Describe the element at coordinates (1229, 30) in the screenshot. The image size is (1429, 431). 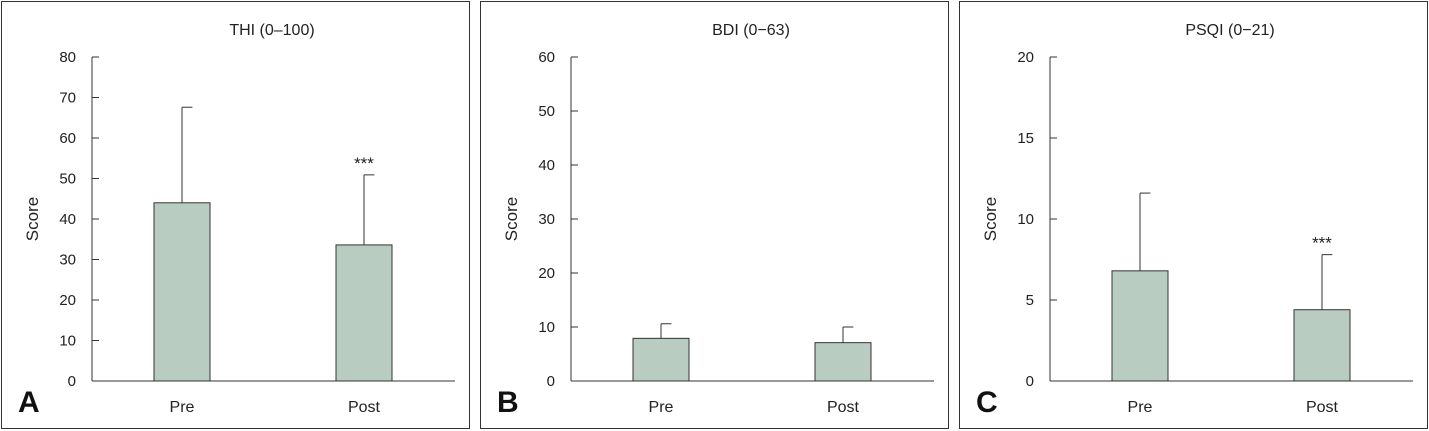
I see `chart-title: PSQI (0−21)` at that location.